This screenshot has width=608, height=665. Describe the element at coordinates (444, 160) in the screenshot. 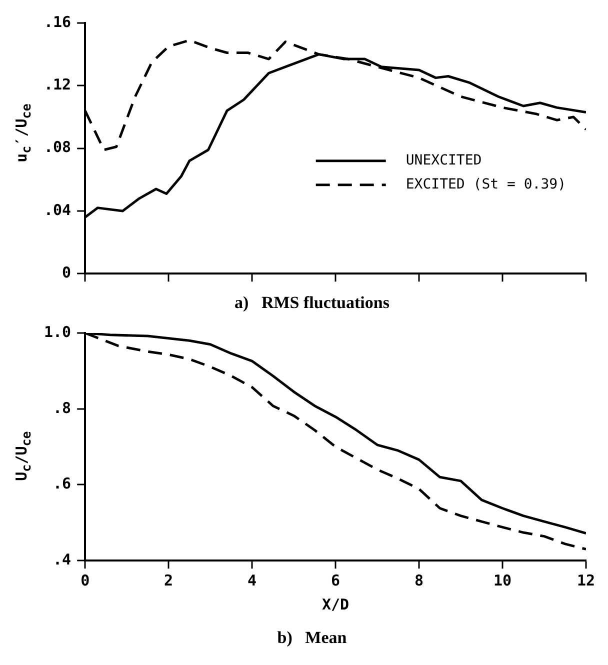

I see `legend-label: UNEXCITED` at that location.